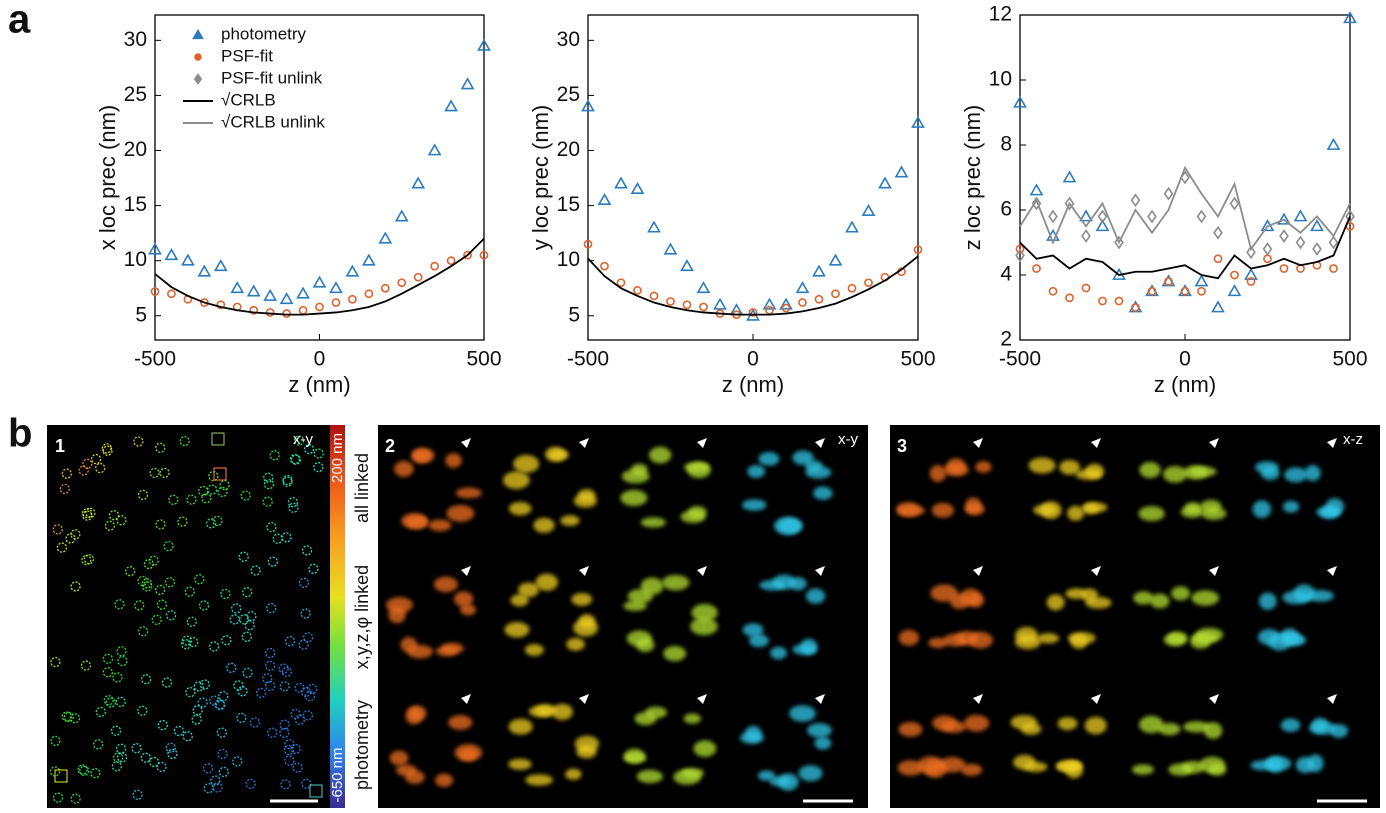  Describe the element at coordinates (273, 121) in the screenshot. I see `legend-label: √CRLB unlink` at that location.